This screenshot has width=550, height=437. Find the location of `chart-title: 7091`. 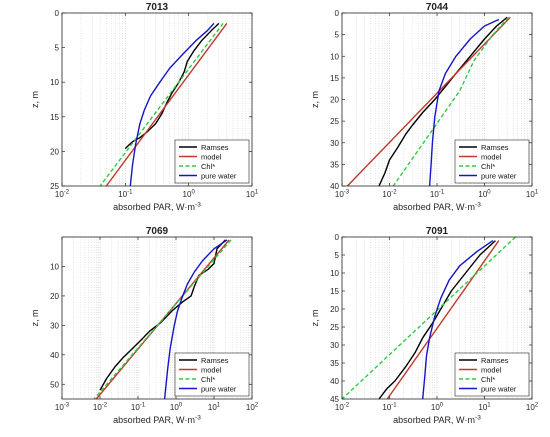

chart-title: 7091 is located at coordinates (437, 231).